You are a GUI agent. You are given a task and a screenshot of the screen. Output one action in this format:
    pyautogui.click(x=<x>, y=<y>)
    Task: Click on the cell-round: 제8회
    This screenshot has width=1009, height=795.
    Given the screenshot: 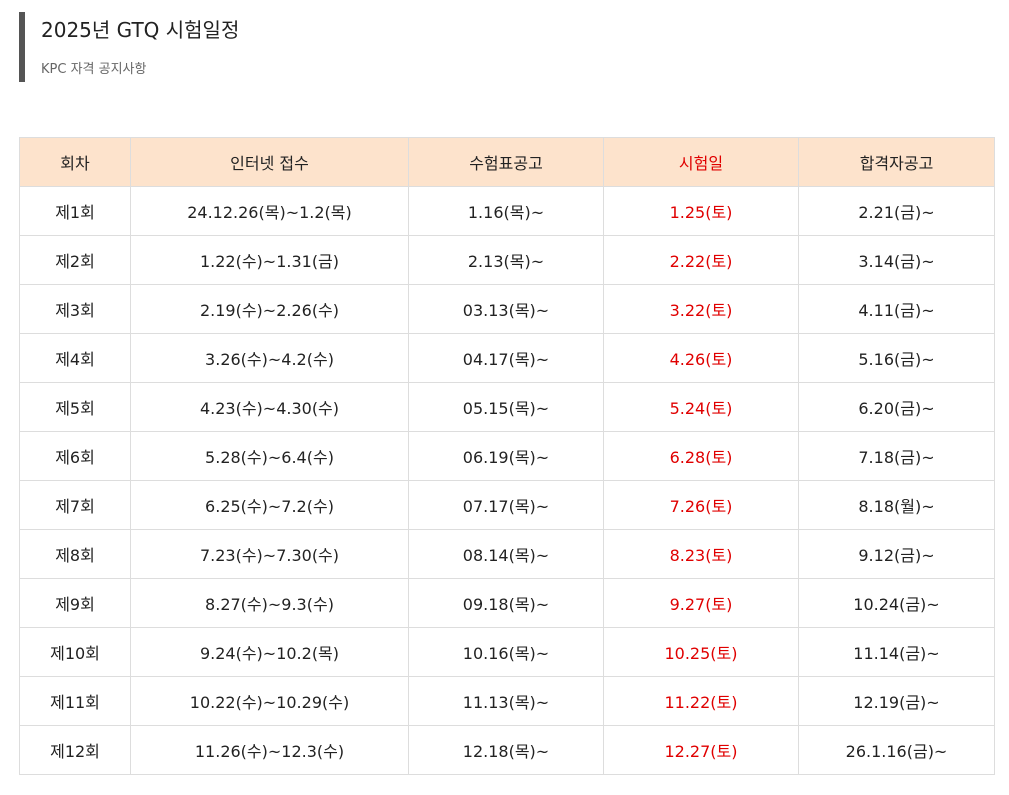 What is the action you would take?
    pyautogui.click(x=75, y=554)
    